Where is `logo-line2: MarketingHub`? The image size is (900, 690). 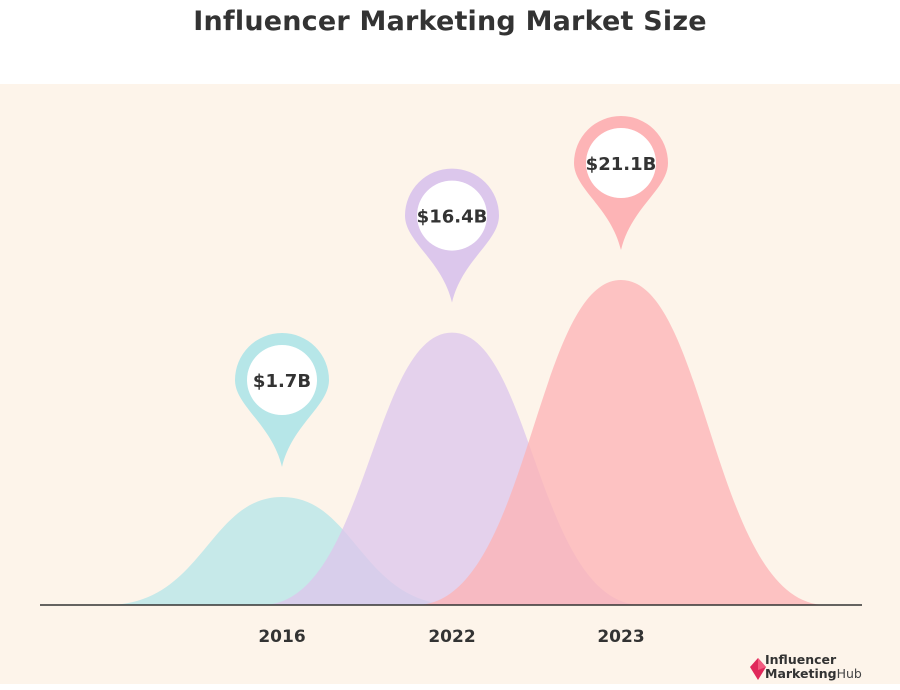
logo-line2: MarketingHub is located at coordinates (813, 673).